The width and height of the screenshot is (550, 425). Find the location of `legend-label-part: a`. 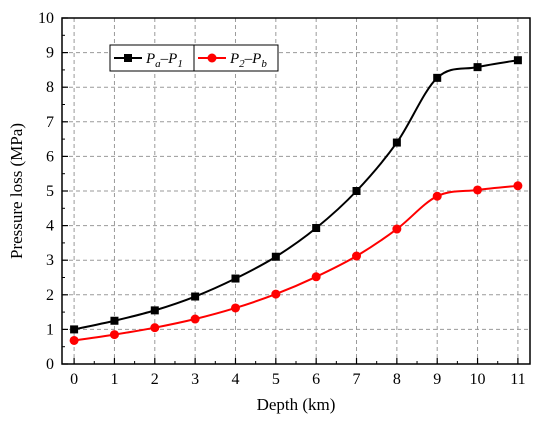

legend-label-part: a is located at coordinates (158, 64).